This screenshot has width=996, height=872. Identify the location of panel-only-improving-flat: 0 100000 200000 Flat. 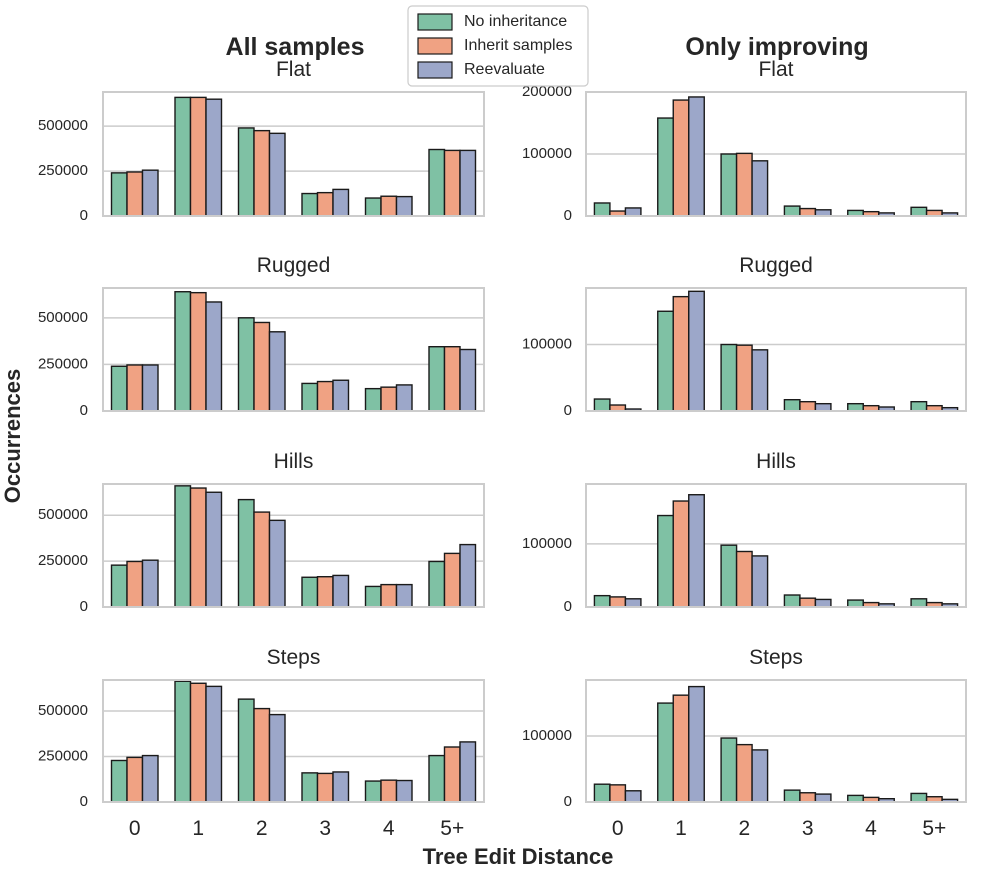
(744, 141).